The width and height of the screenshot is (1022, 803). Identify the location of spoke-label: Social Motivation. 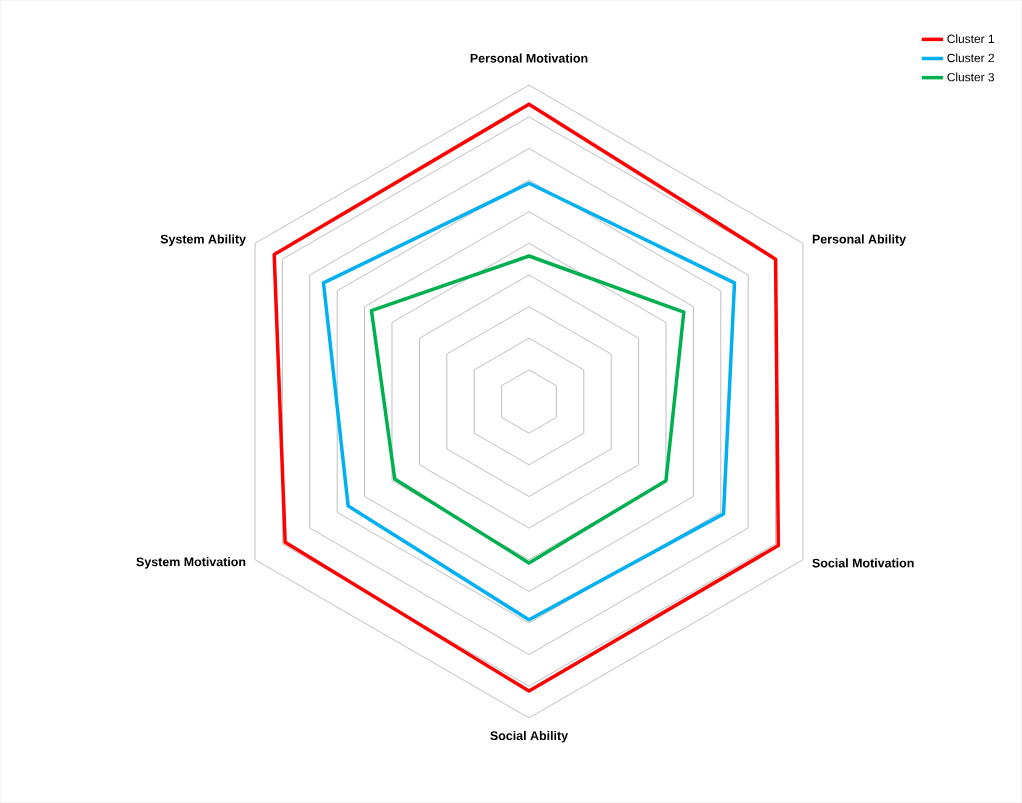
(863, 563).